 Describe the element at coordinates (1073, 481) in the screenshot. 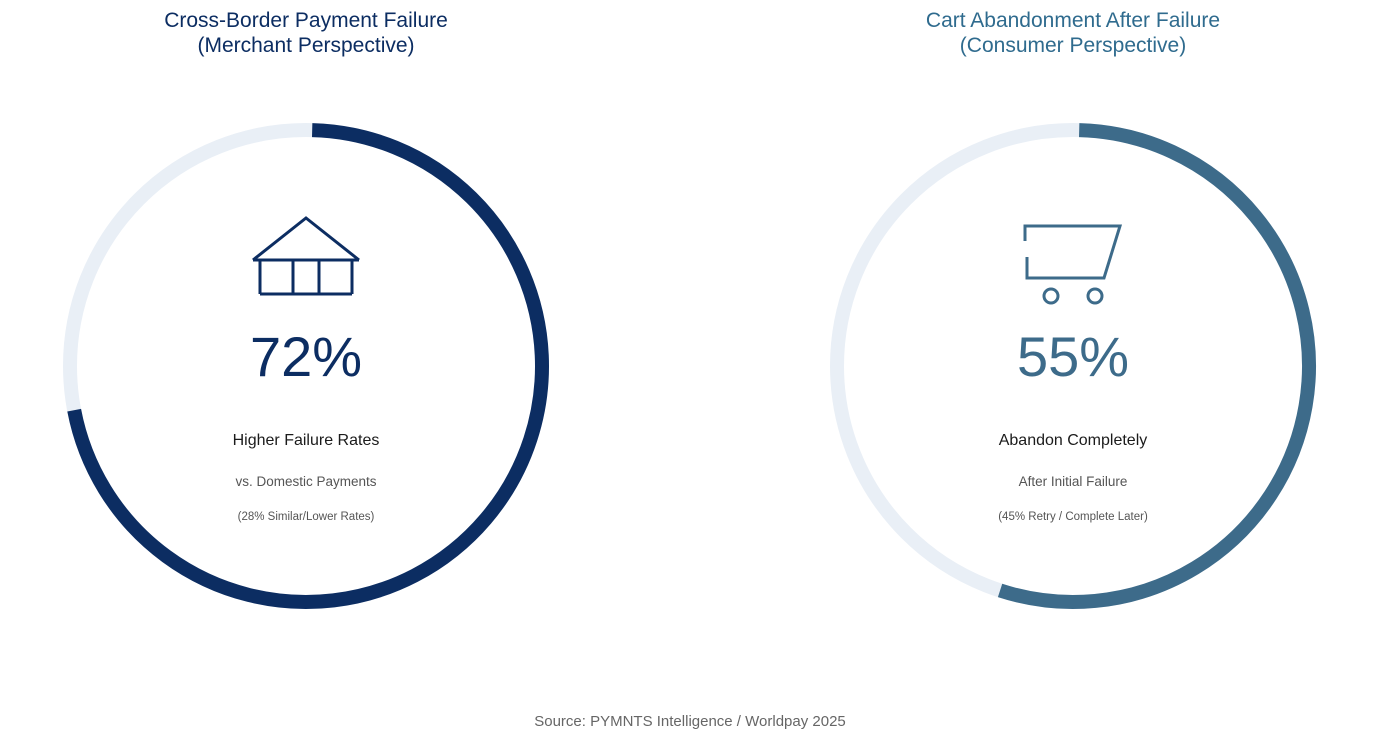

I see `stat-sublabel: After Initial Failure` at that location.